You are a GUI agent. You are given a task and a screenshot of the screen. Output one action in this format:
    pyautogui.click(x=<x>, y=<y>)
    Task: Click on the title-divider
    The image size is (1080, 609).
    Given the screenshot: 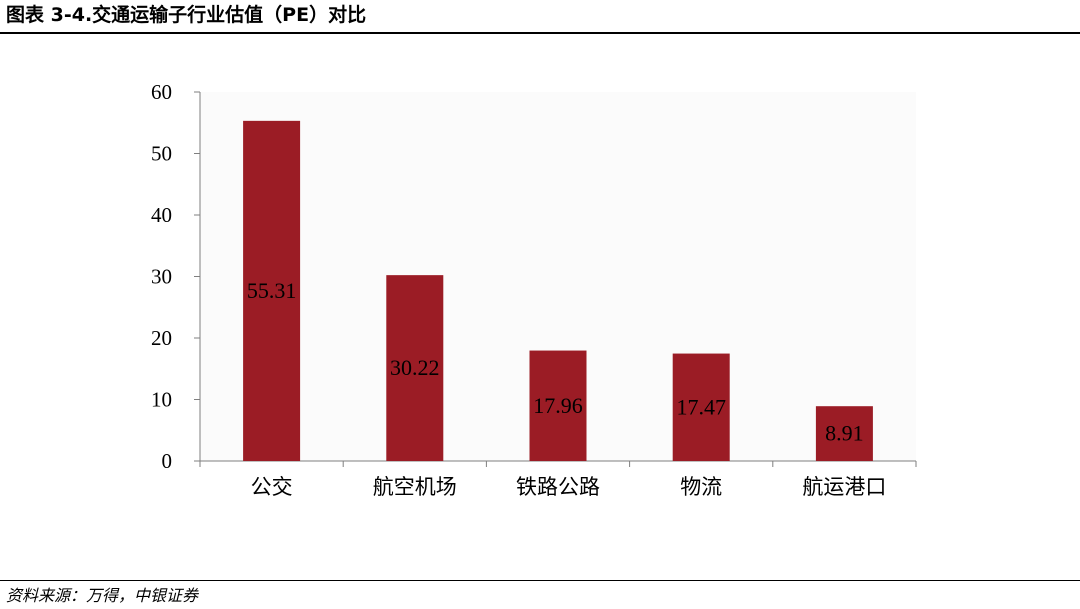 What is the action you would take?
    pyautogui.click(x=540, y=33)
    